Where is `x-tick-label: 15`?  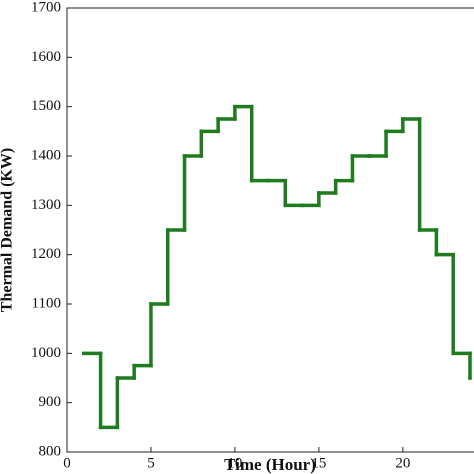 x-tick-label: 15 is located at coordinates (318, 463).